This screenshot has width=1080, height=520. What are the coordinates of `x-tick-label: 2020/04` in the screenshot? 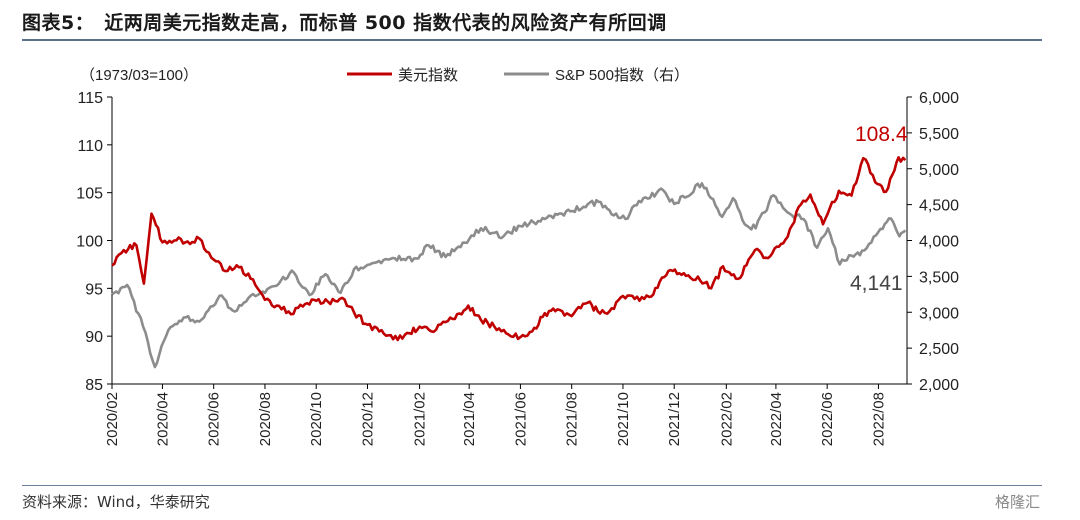 It's located at (162, 419).